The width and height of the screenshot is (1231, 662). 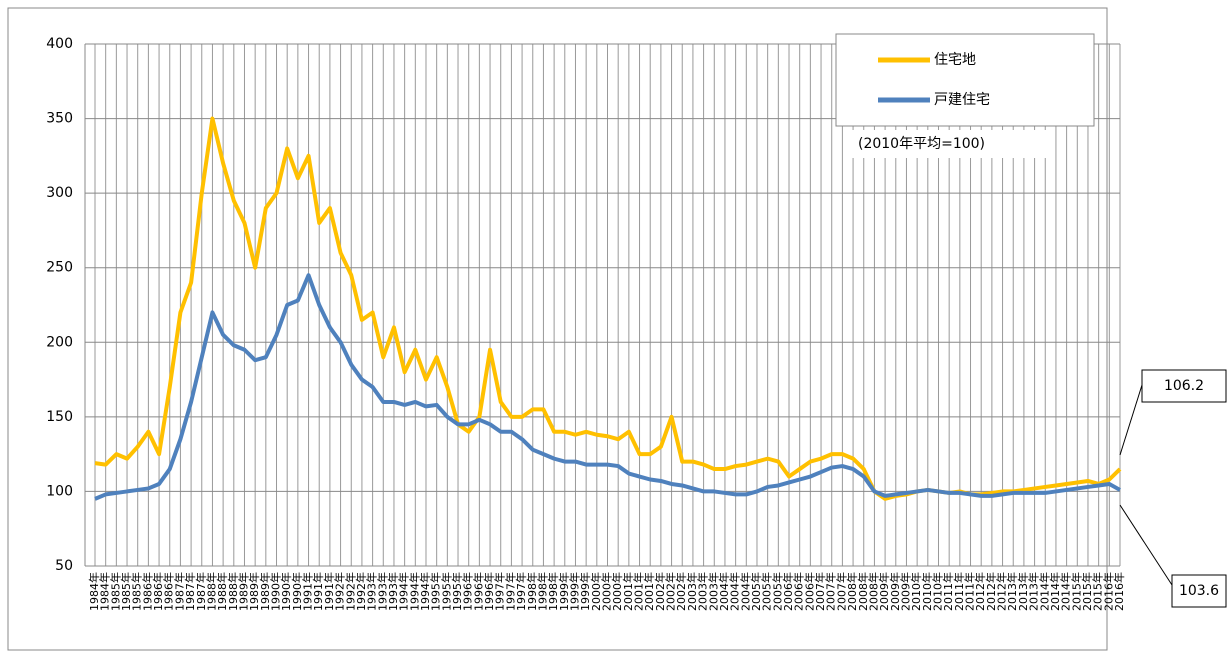 I want to click on legend-label: 戸建住宅, so click(x=962, y=100).